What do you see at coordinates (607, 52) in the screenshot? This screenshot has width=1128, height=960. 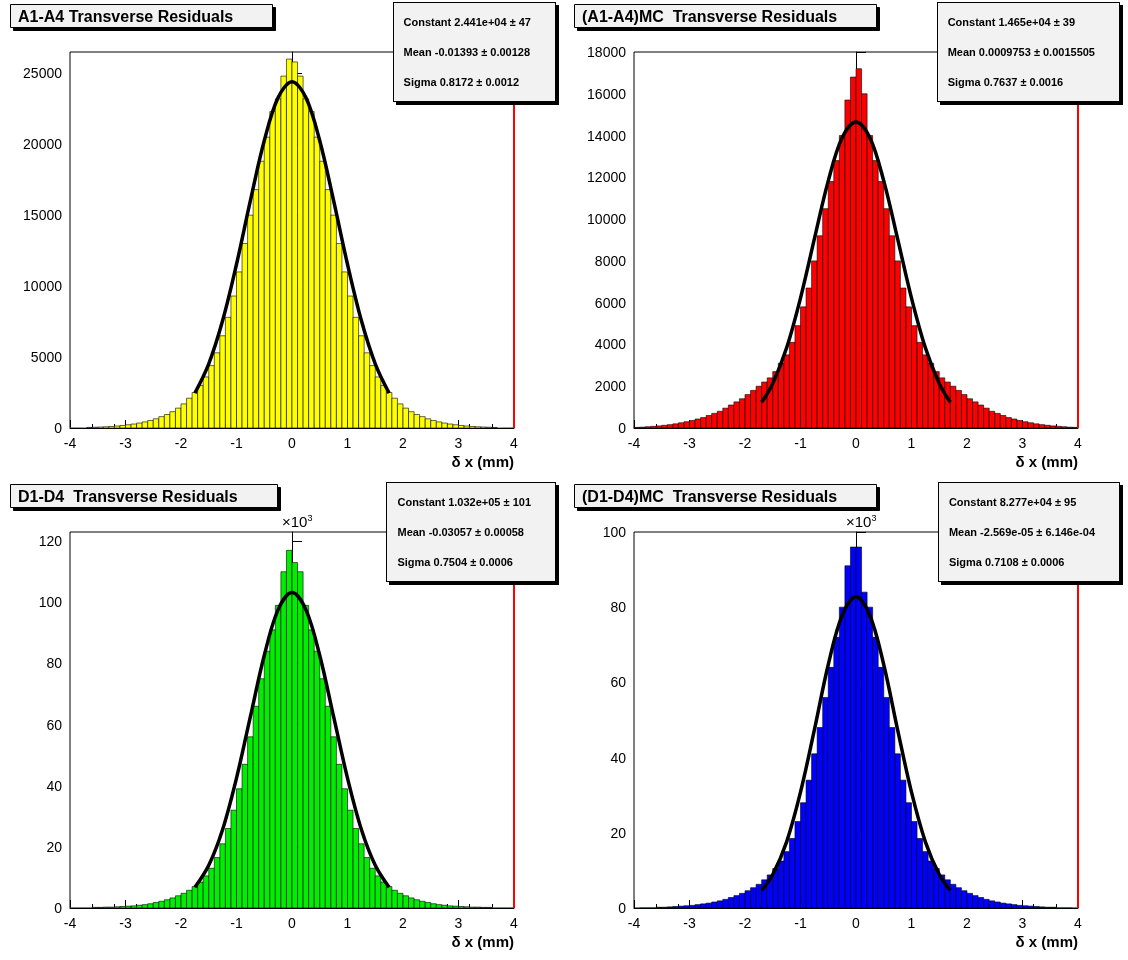 I see `y-tick-label: 18000` at bounding box center [607, 52].